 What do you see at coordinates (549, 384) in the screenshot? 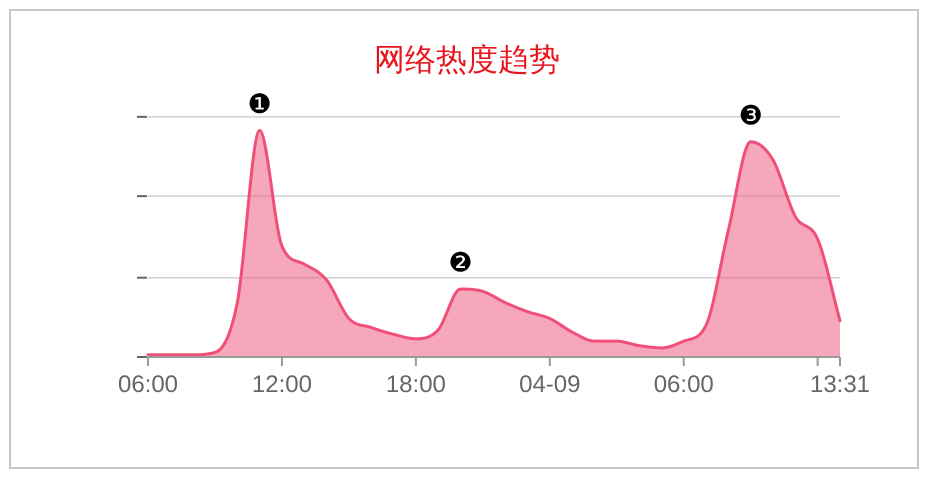
I see `x-tick-label: 04-09` at bounding box center [549, 384].